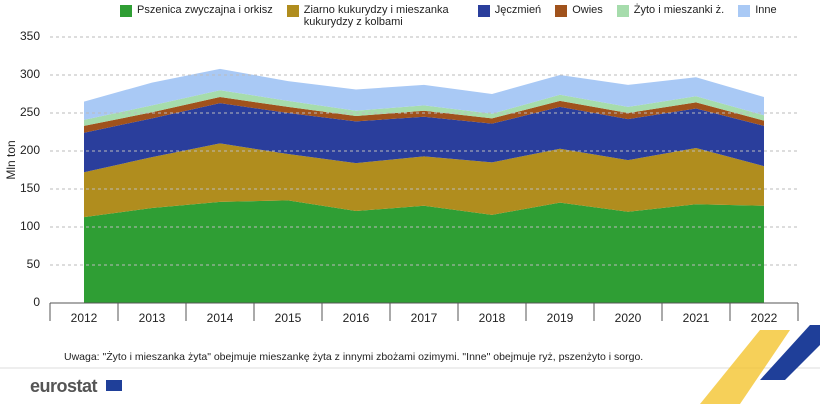  I want to click on legend-label: Żyto i mieszanki ż., so click(679, 10).